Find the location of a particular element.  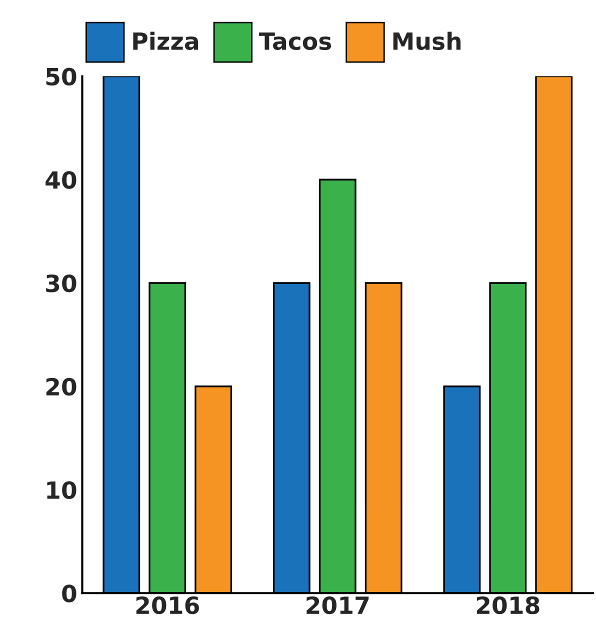

y-tick-label: 30 is located at coordinates (61, 283).